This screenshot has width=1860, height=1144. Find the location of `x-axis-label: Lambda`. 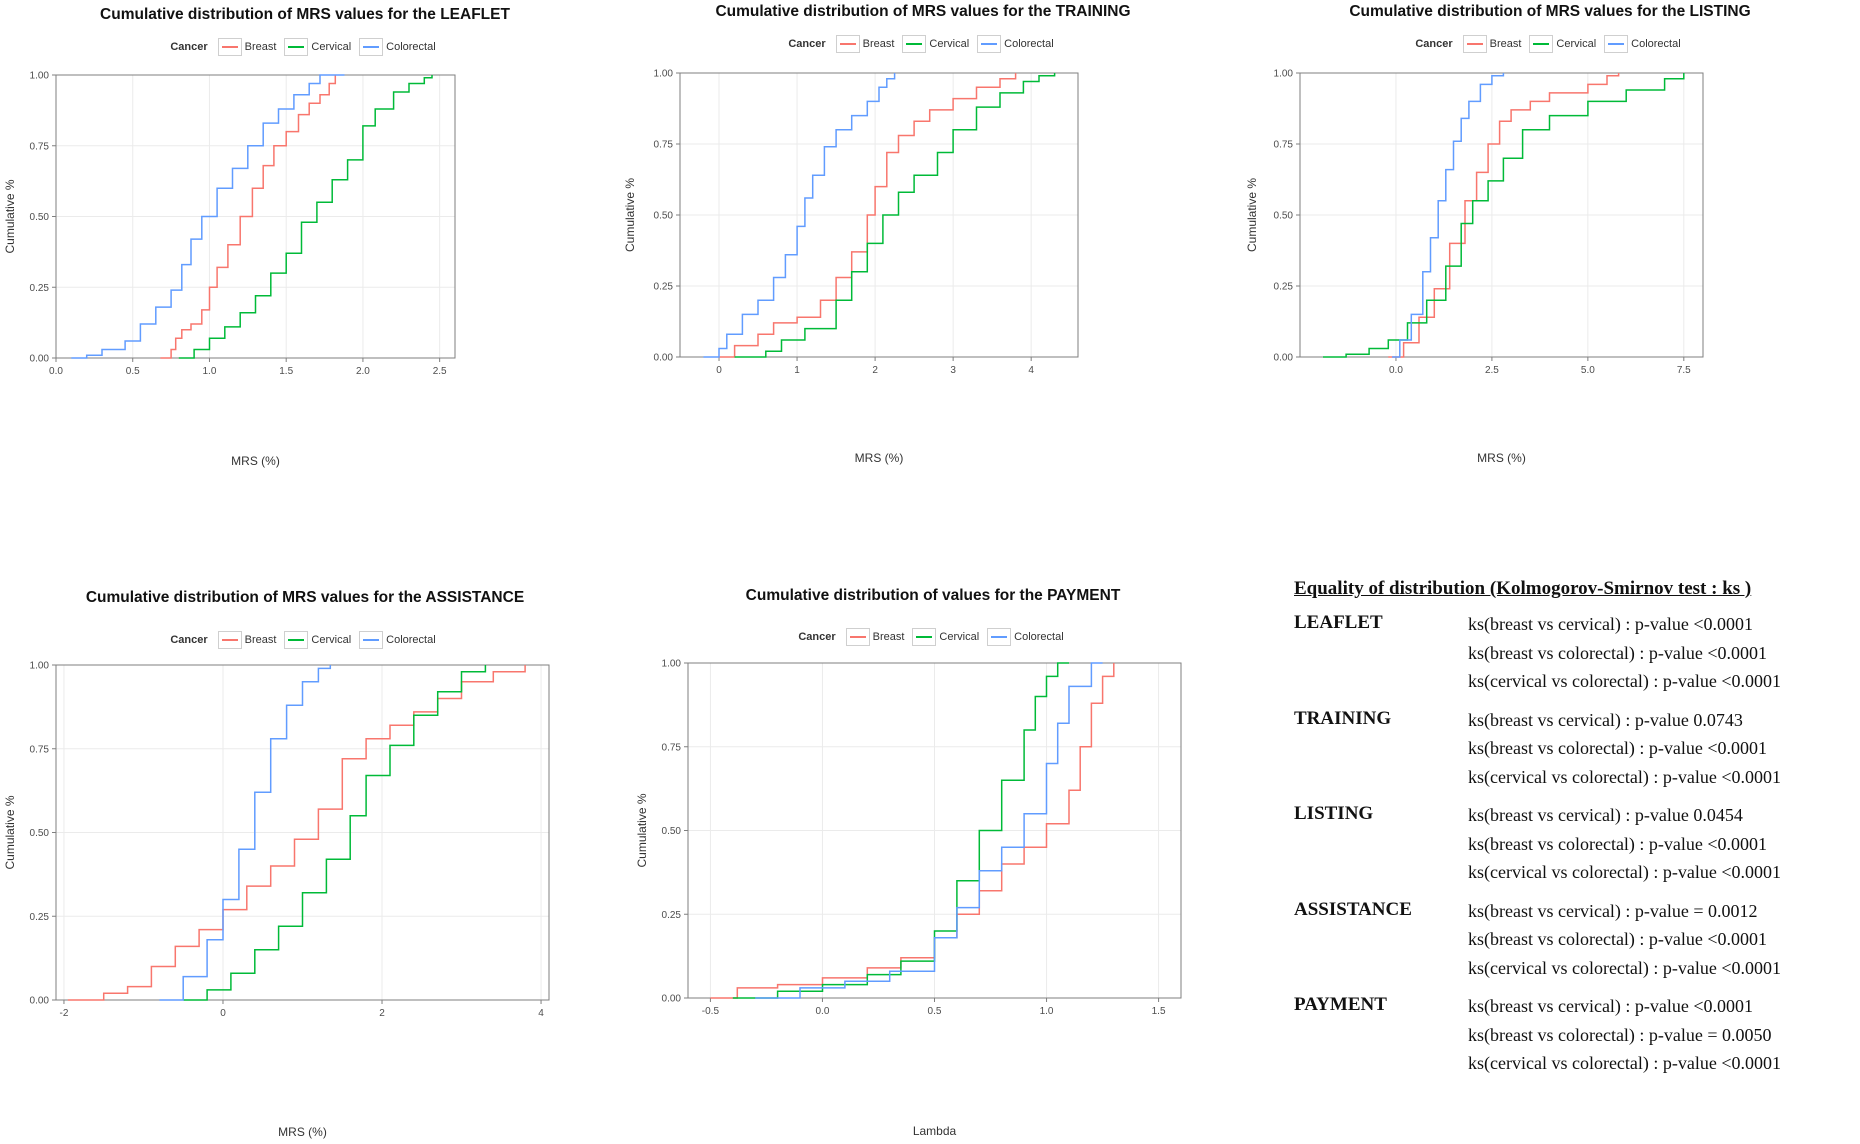

x-axis-label: Lambda is located at coordinates (935, 1131).